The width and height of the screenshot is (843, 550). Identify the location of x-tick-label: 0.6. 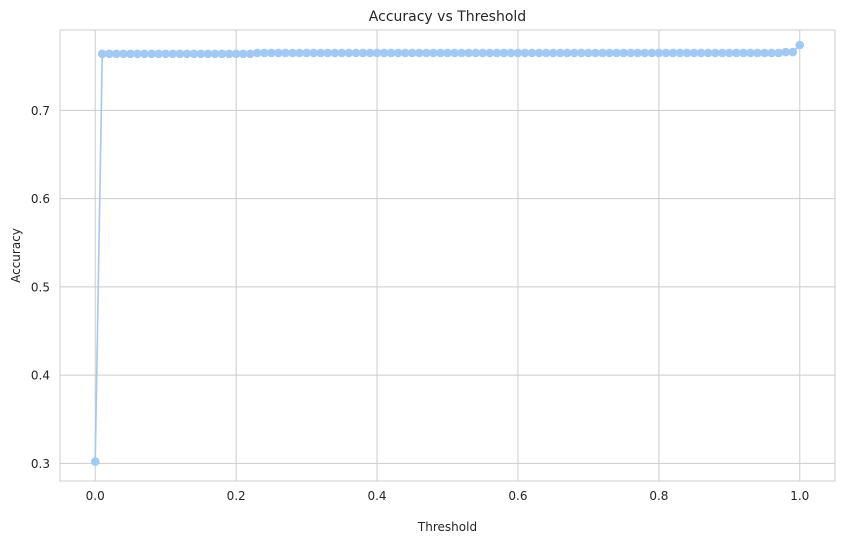
(517, 496).